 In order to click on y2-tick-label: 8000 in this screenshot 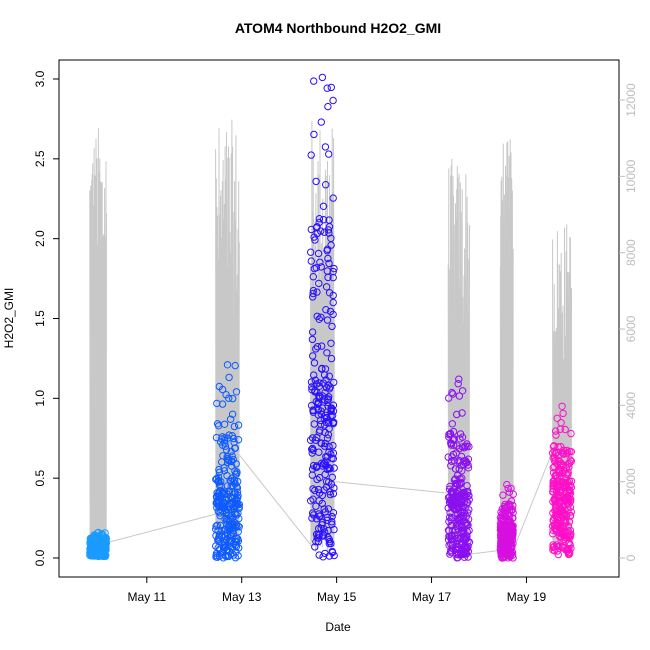, I will do `click(631, 252)`.